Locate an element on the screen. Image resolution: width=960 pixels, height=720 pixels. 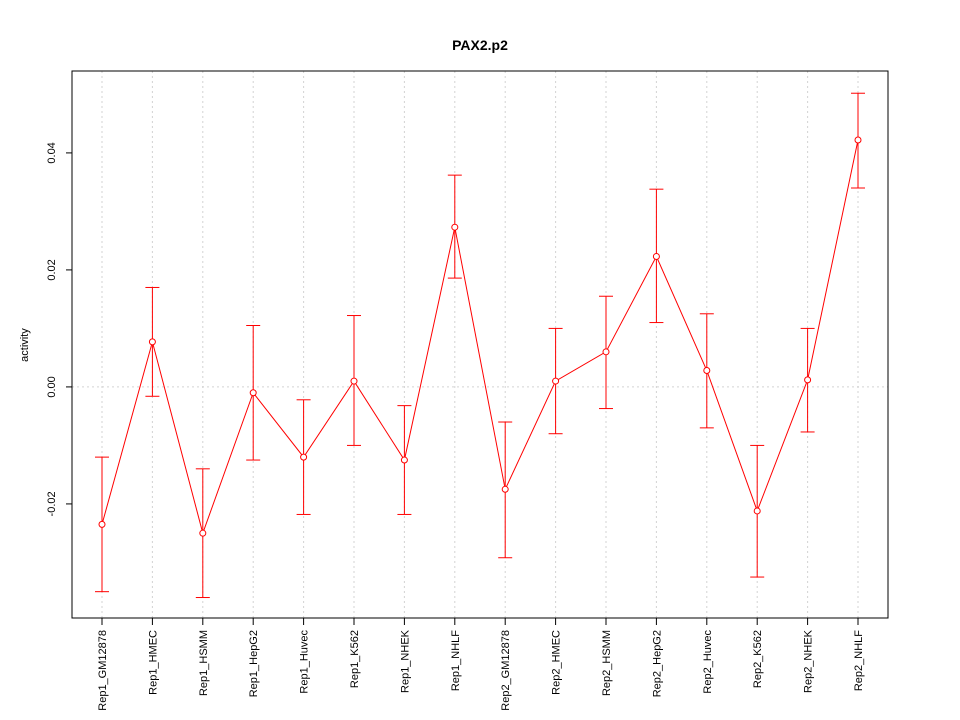
y-tick-label: 0.04 is located at coordinates (52, 152).